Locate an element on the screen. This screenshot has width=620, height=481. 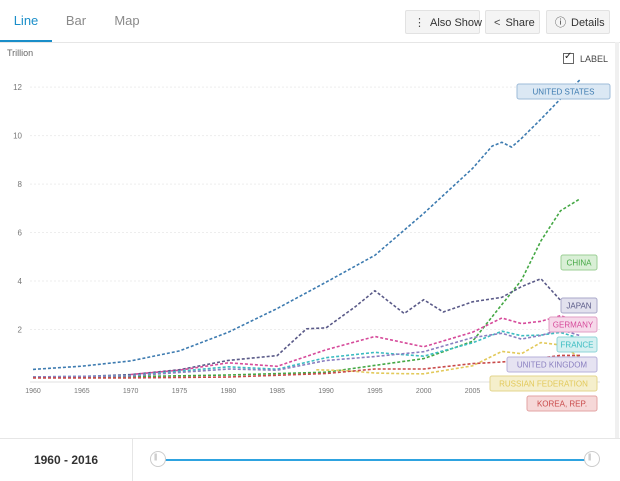
x-tick-label-1975: 1975 is located at coordinates (180, 391).